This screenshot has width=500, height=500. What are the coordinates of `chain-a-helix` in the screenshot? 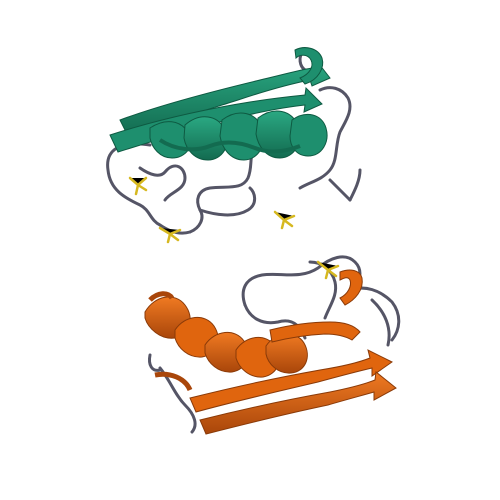 It's located at (238, 135).